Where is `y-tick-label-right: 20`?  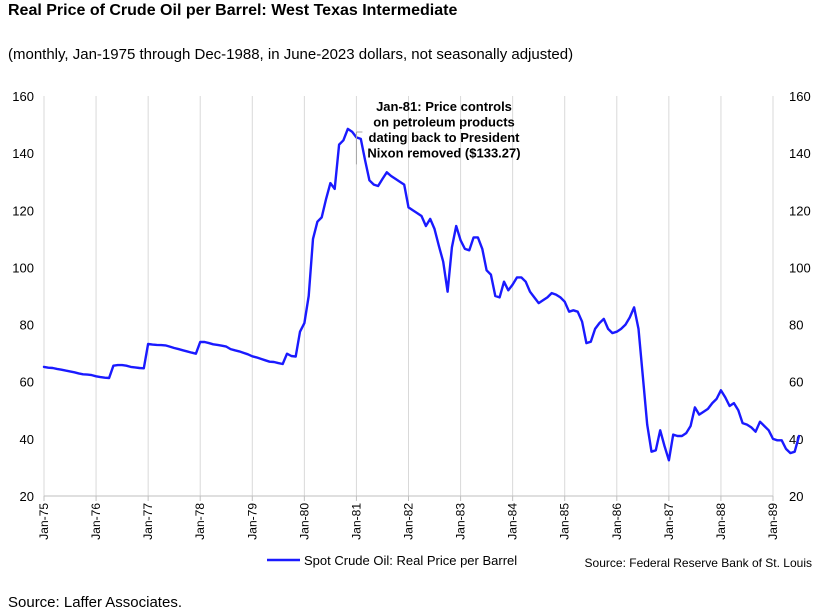
y-tick-label-right: 20 is located at coordinates (796, 496).